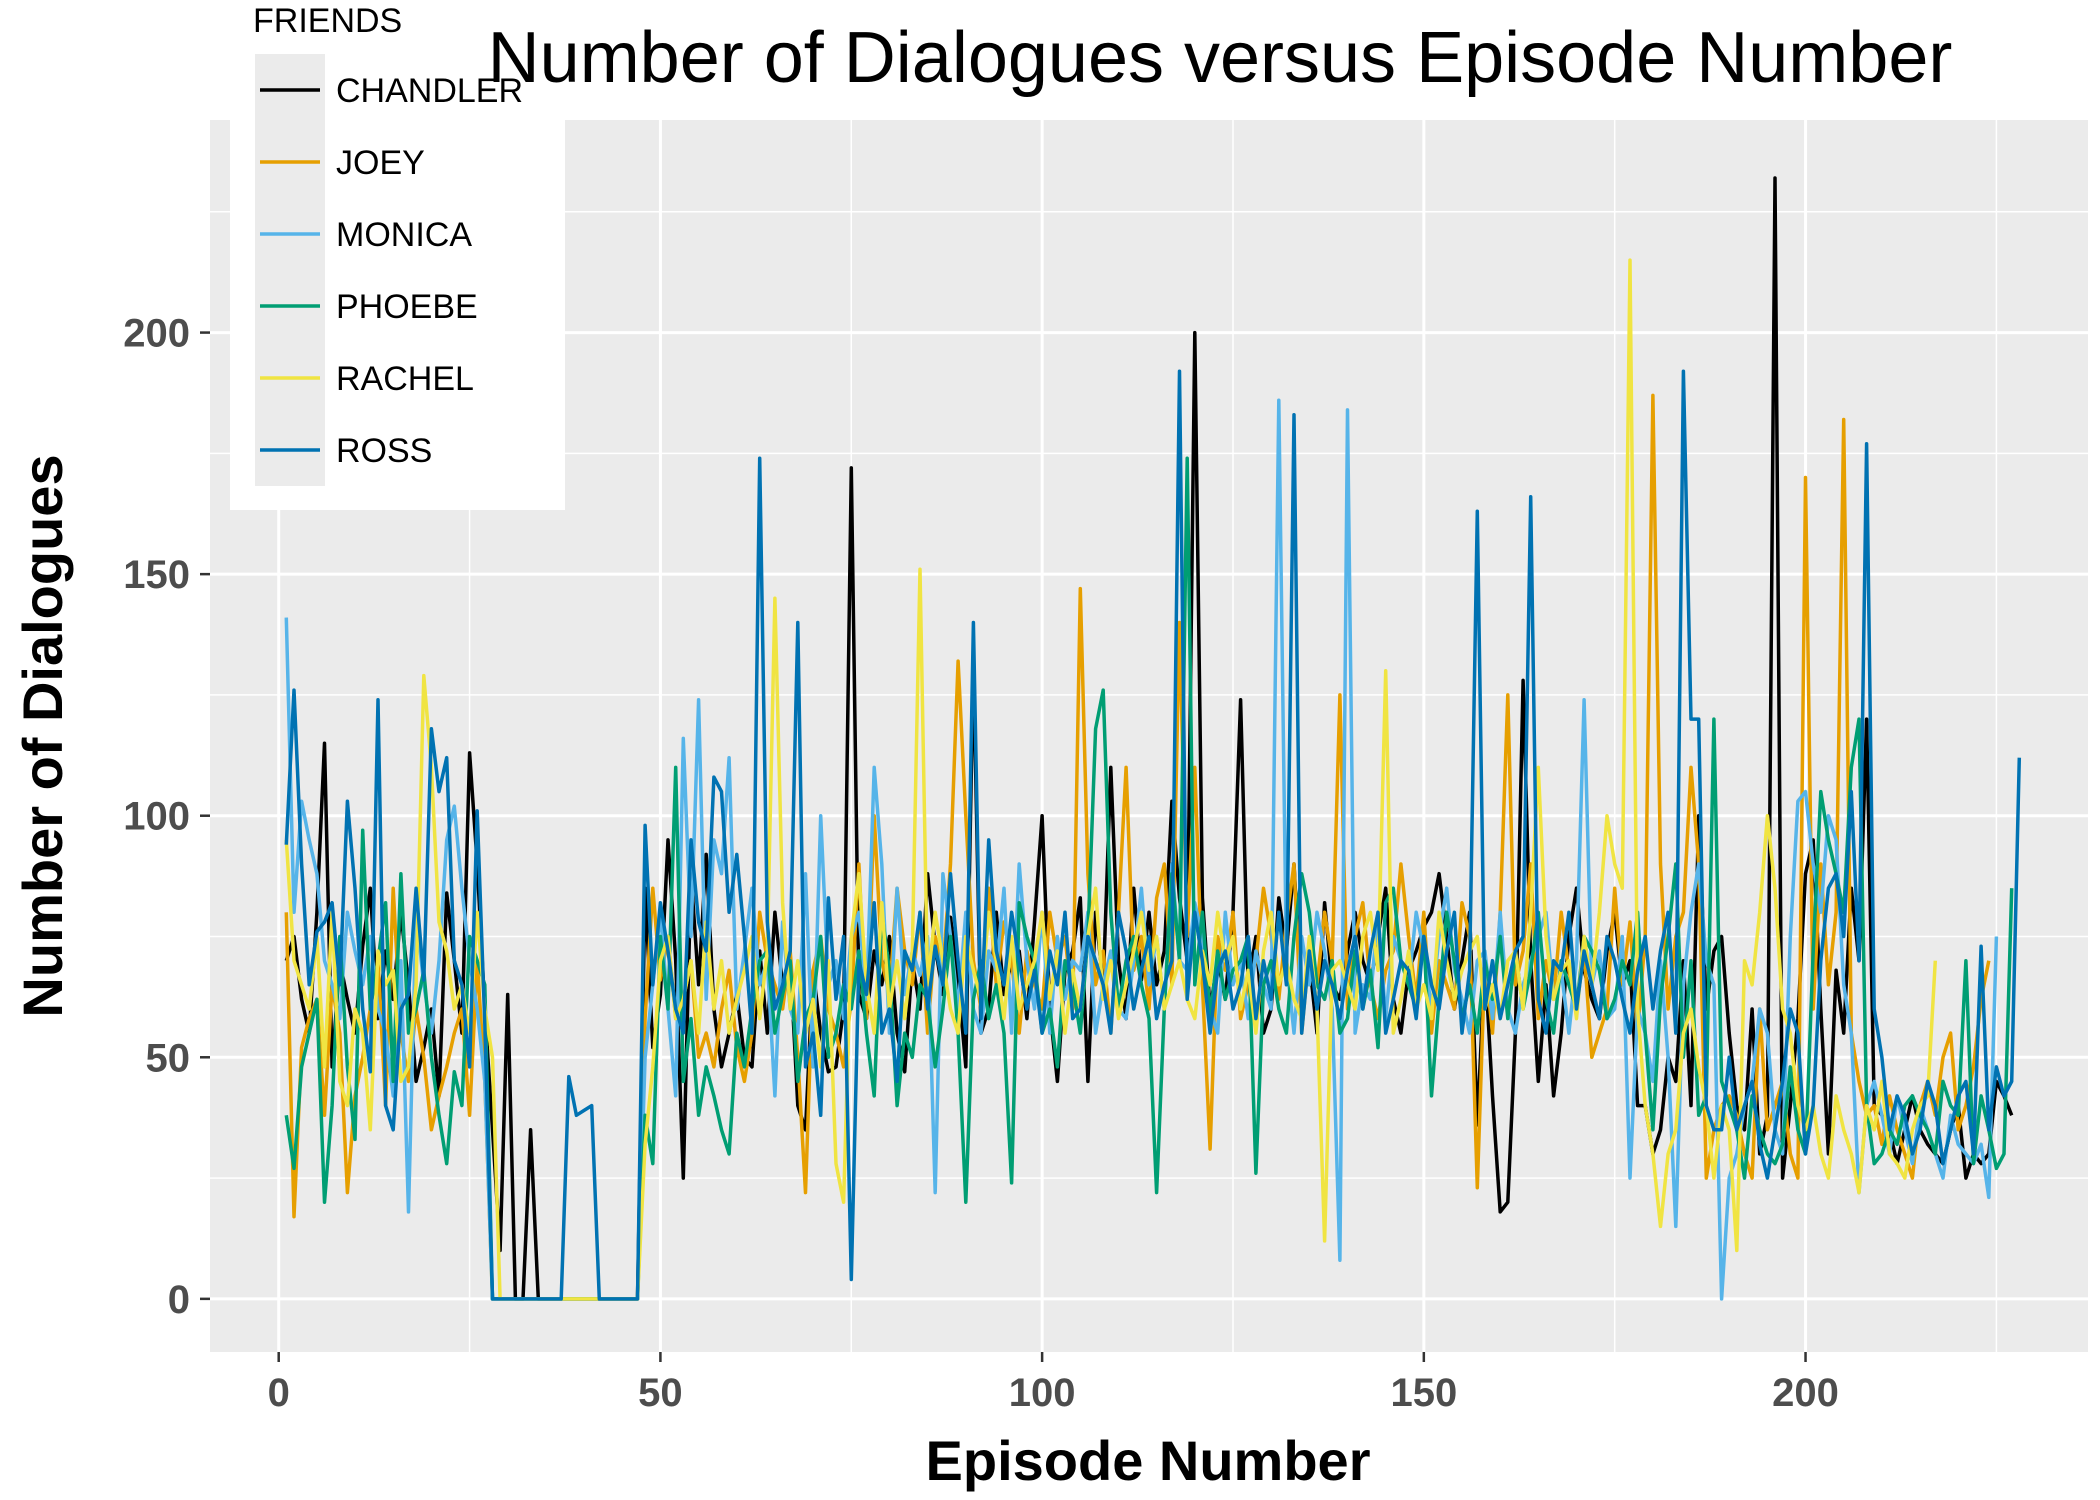 This screenshot has height=1500, width=2100. What do you see at coordinates (156, 817) in the screenshot?
I see `y-tick-label: 100` at bounding box center [156, 817].